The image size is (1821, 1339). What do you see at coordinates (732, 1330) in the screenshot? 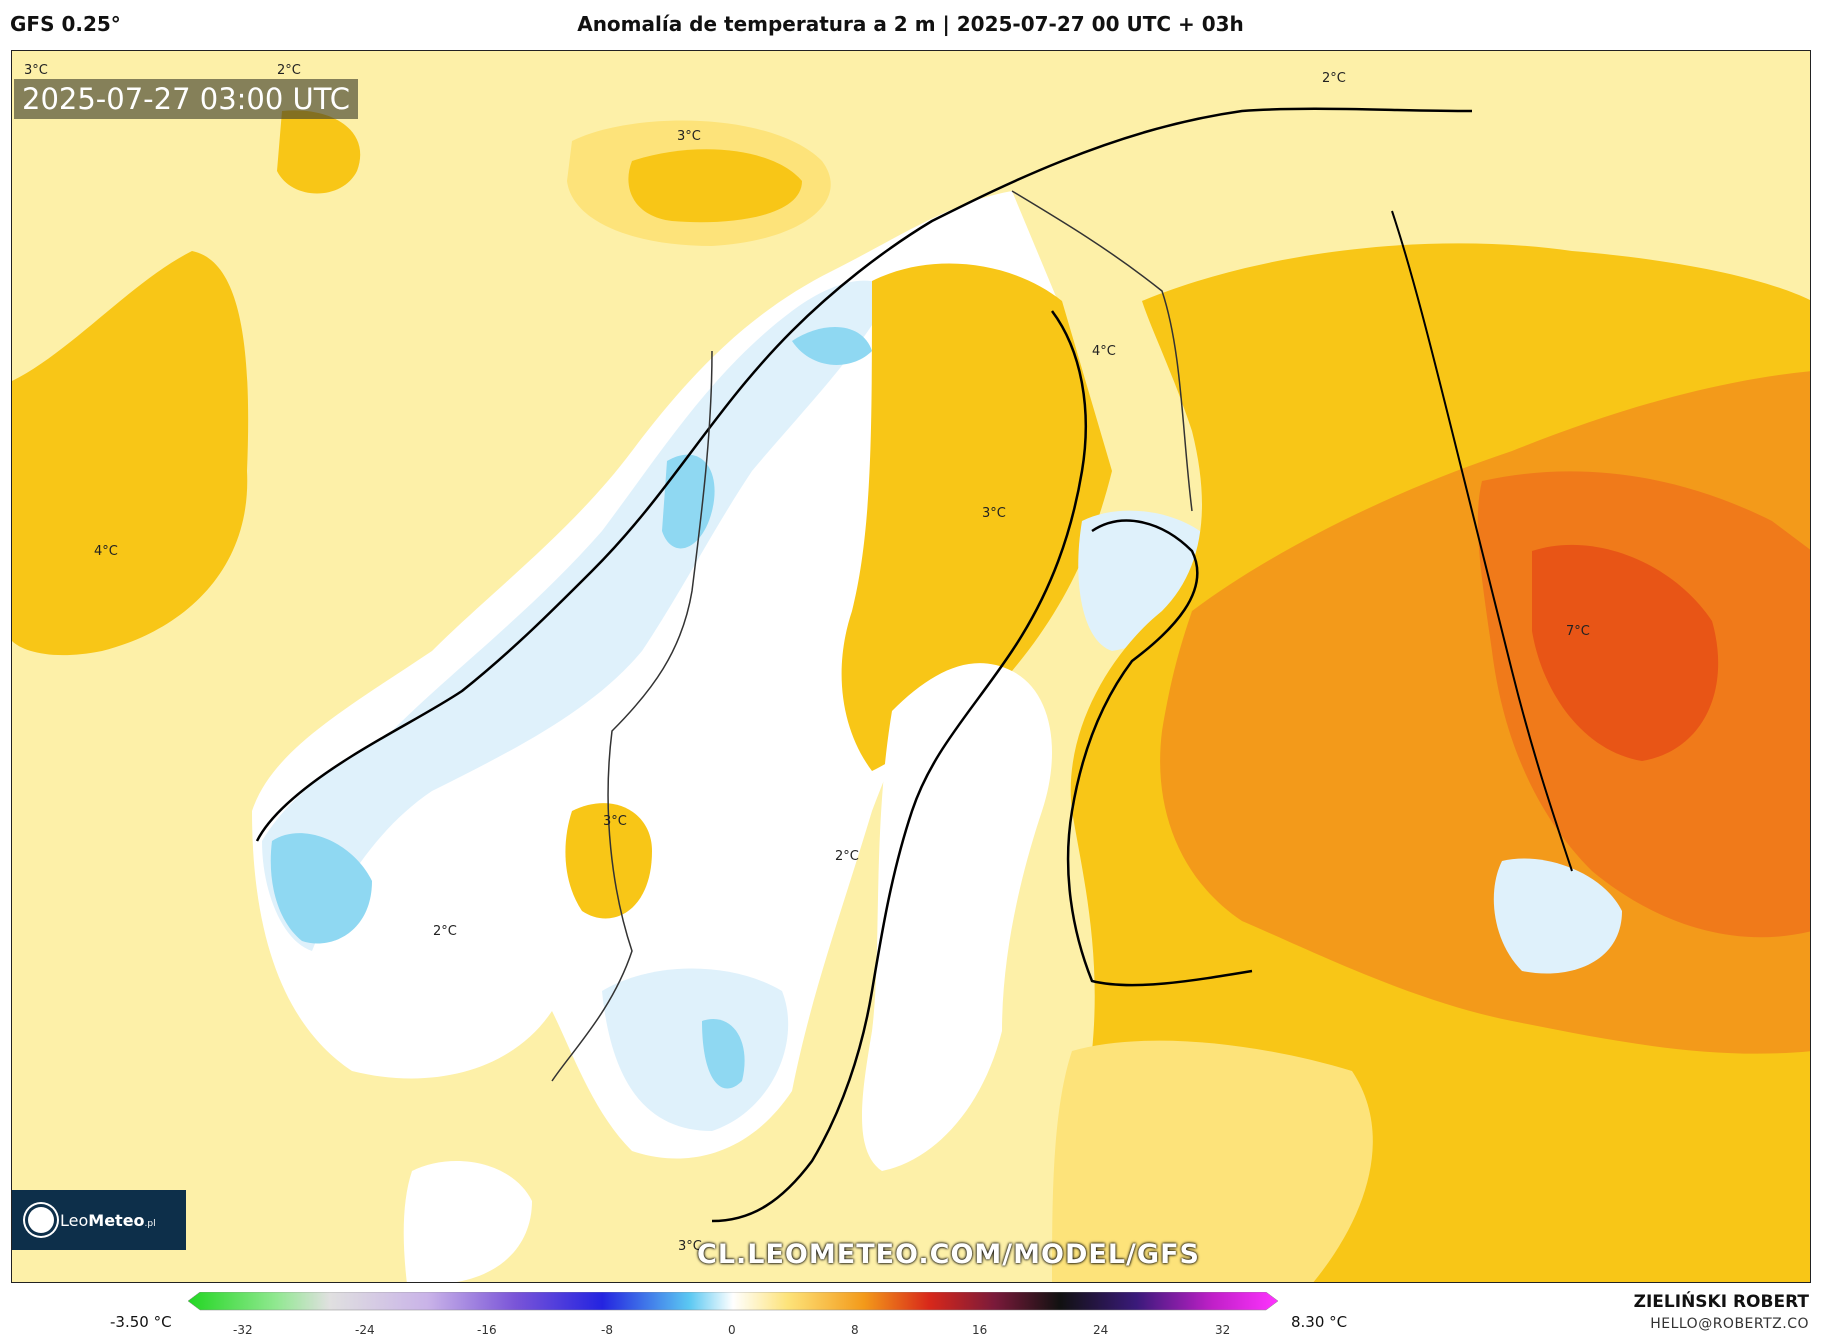
I see `colorbar-tick: 0` at bounding box center [732, 1330].